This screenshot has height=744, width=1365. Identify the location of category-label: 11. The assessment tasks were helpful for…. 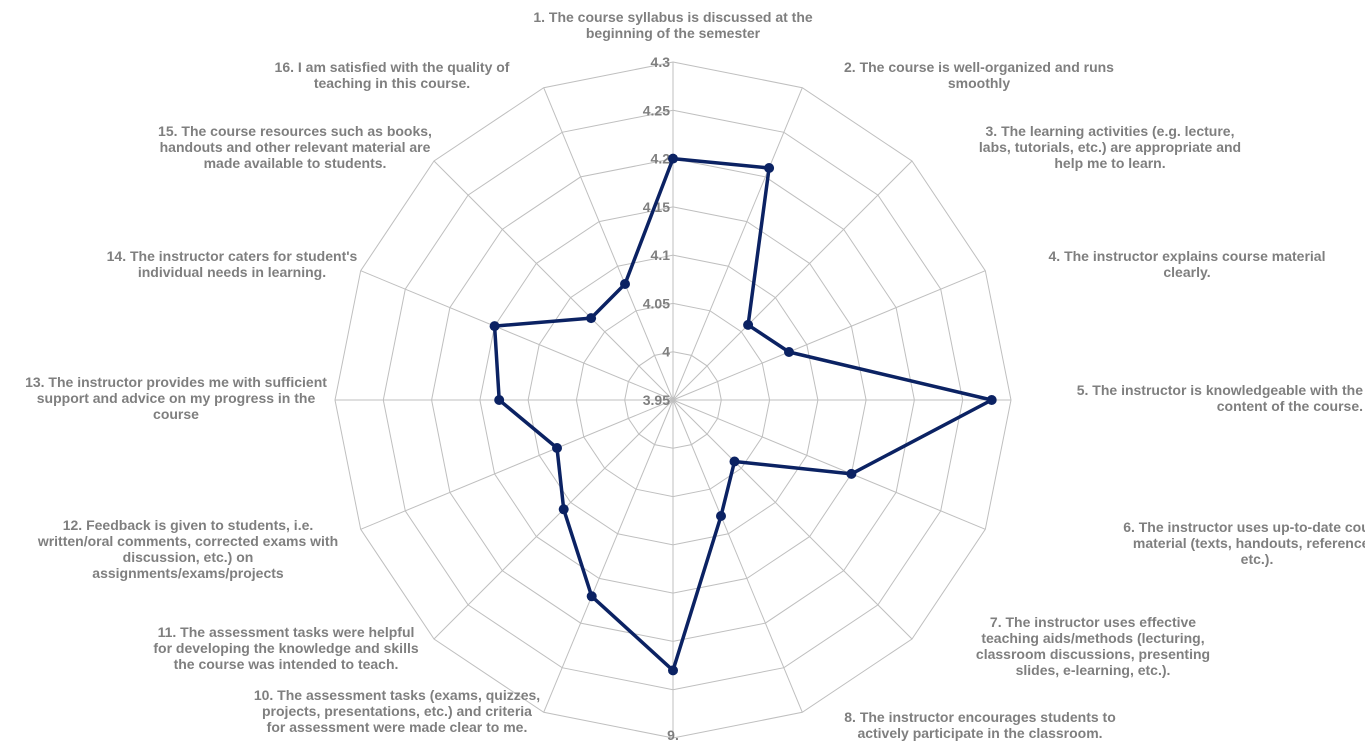
(285, 648).